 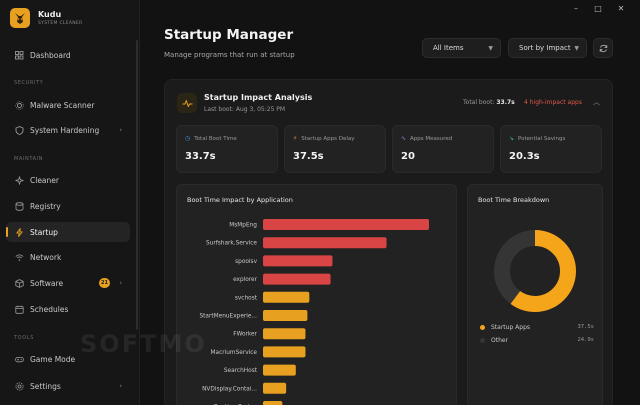 What do you see at coordinates (431, 138) in the screenshot?
I see `stat-label: Apps Measured` at bounding box center [431, 138].